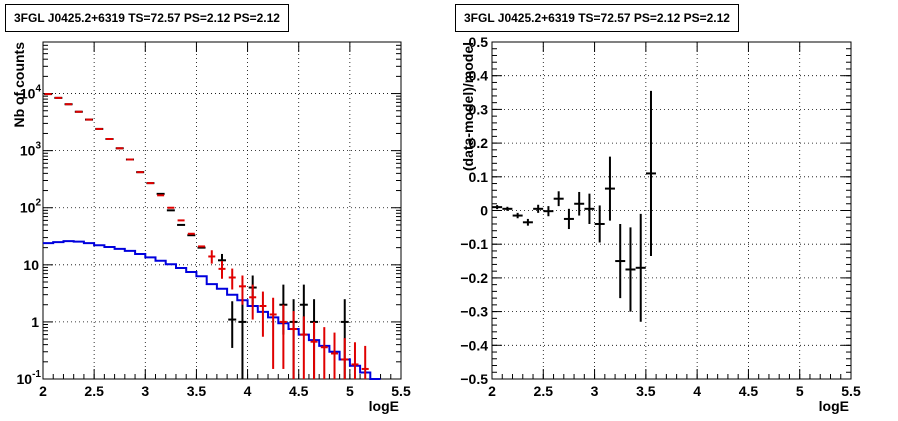 The image size is (898, 421). Describe the element at coordinates (401, 391) in the screenshot. I see `counts-x-tick-label: 5.5` at that location.